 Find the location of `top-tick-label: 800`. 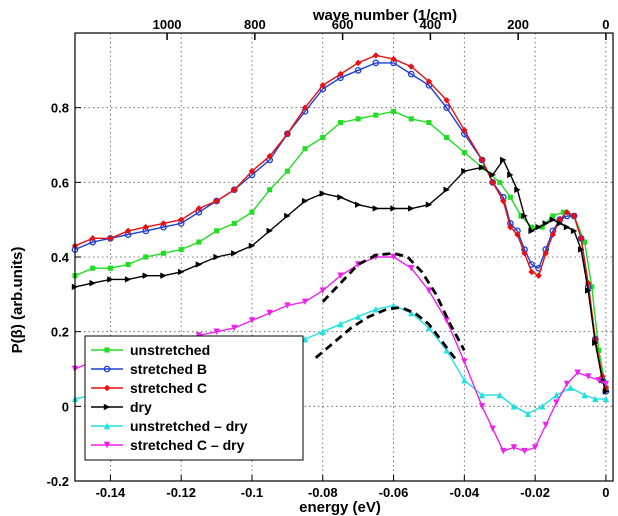

top-tick-label: 800 is located at coordinates (255, 24).